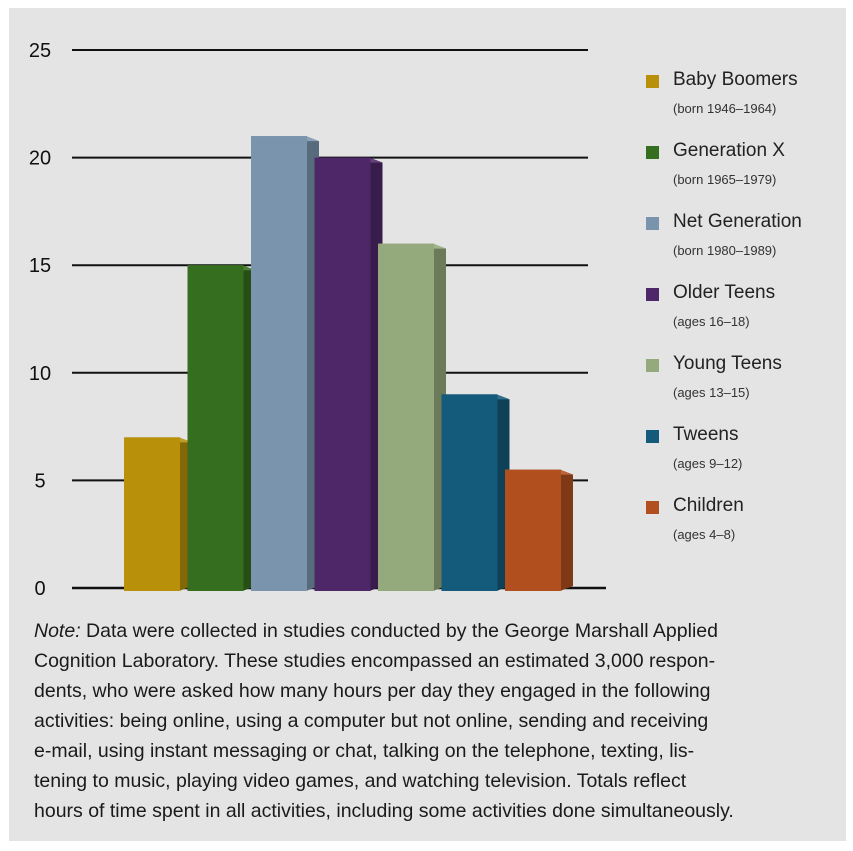 The width and height of the screenshot is (853, 851). Describe the element at coordinates (725, 108) in the screenshot. I see `legend-sublabel: (born 1946–1964)` at that location.